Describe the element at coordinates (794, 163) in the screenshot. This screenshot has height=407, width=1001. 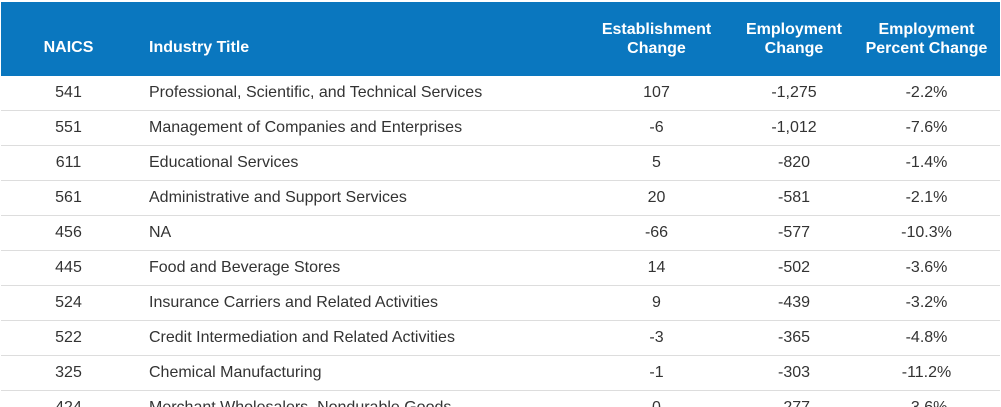
I see `cell-employment-change: -820` at that location.